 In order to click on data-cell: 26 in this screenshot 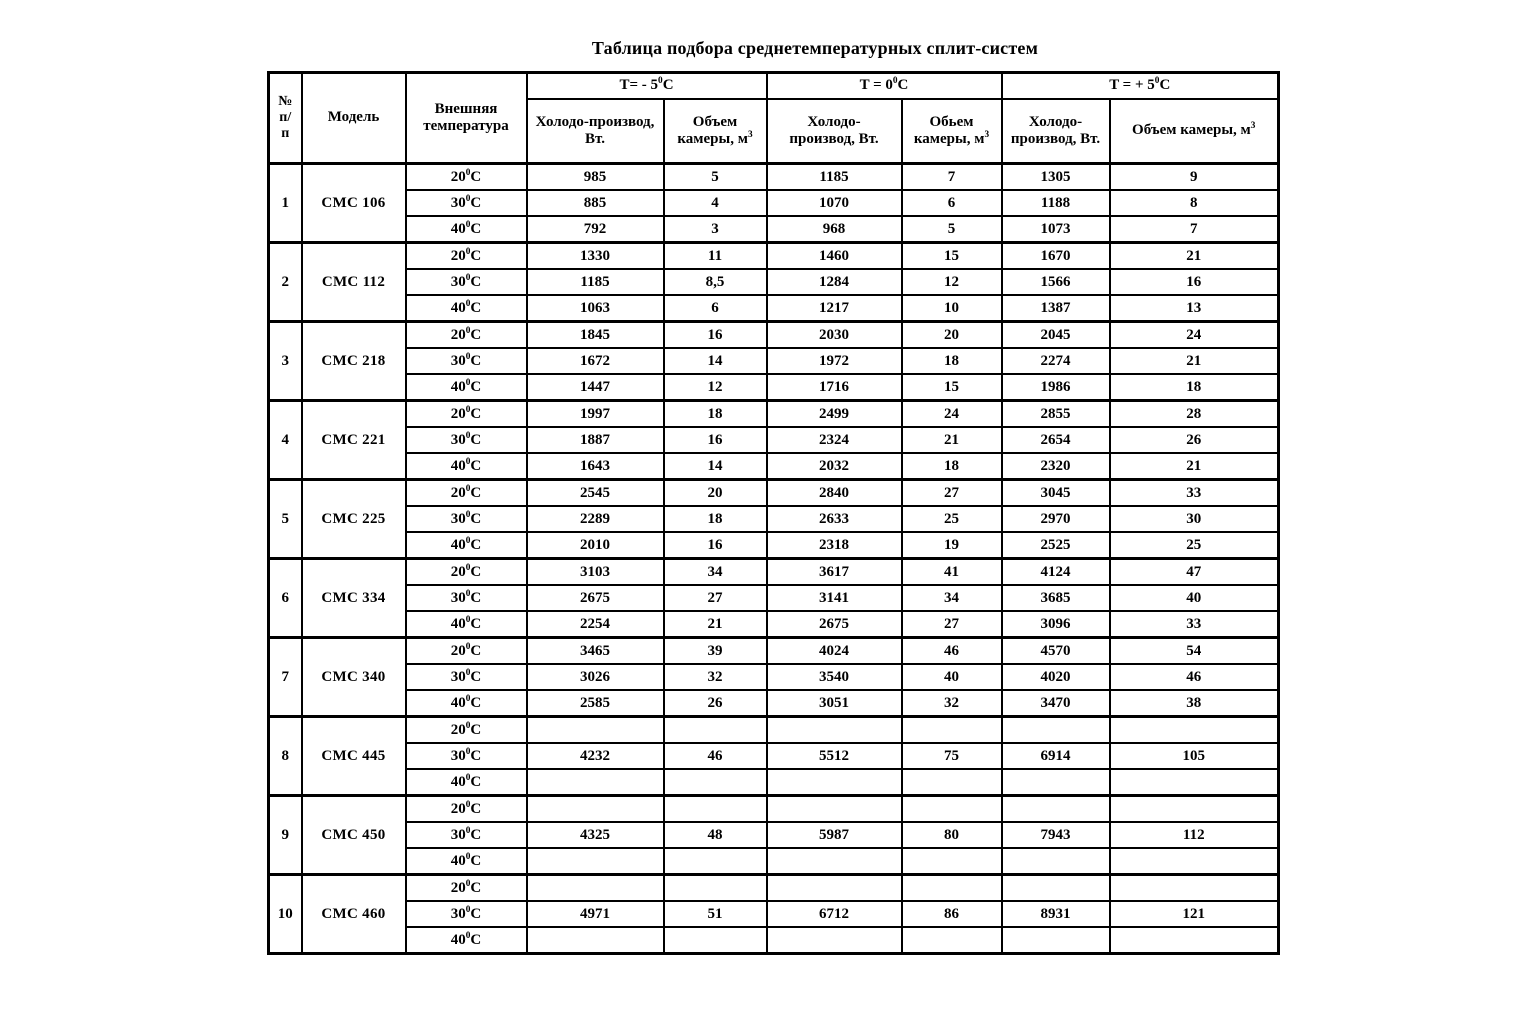, I will do `click(715, 703)`.